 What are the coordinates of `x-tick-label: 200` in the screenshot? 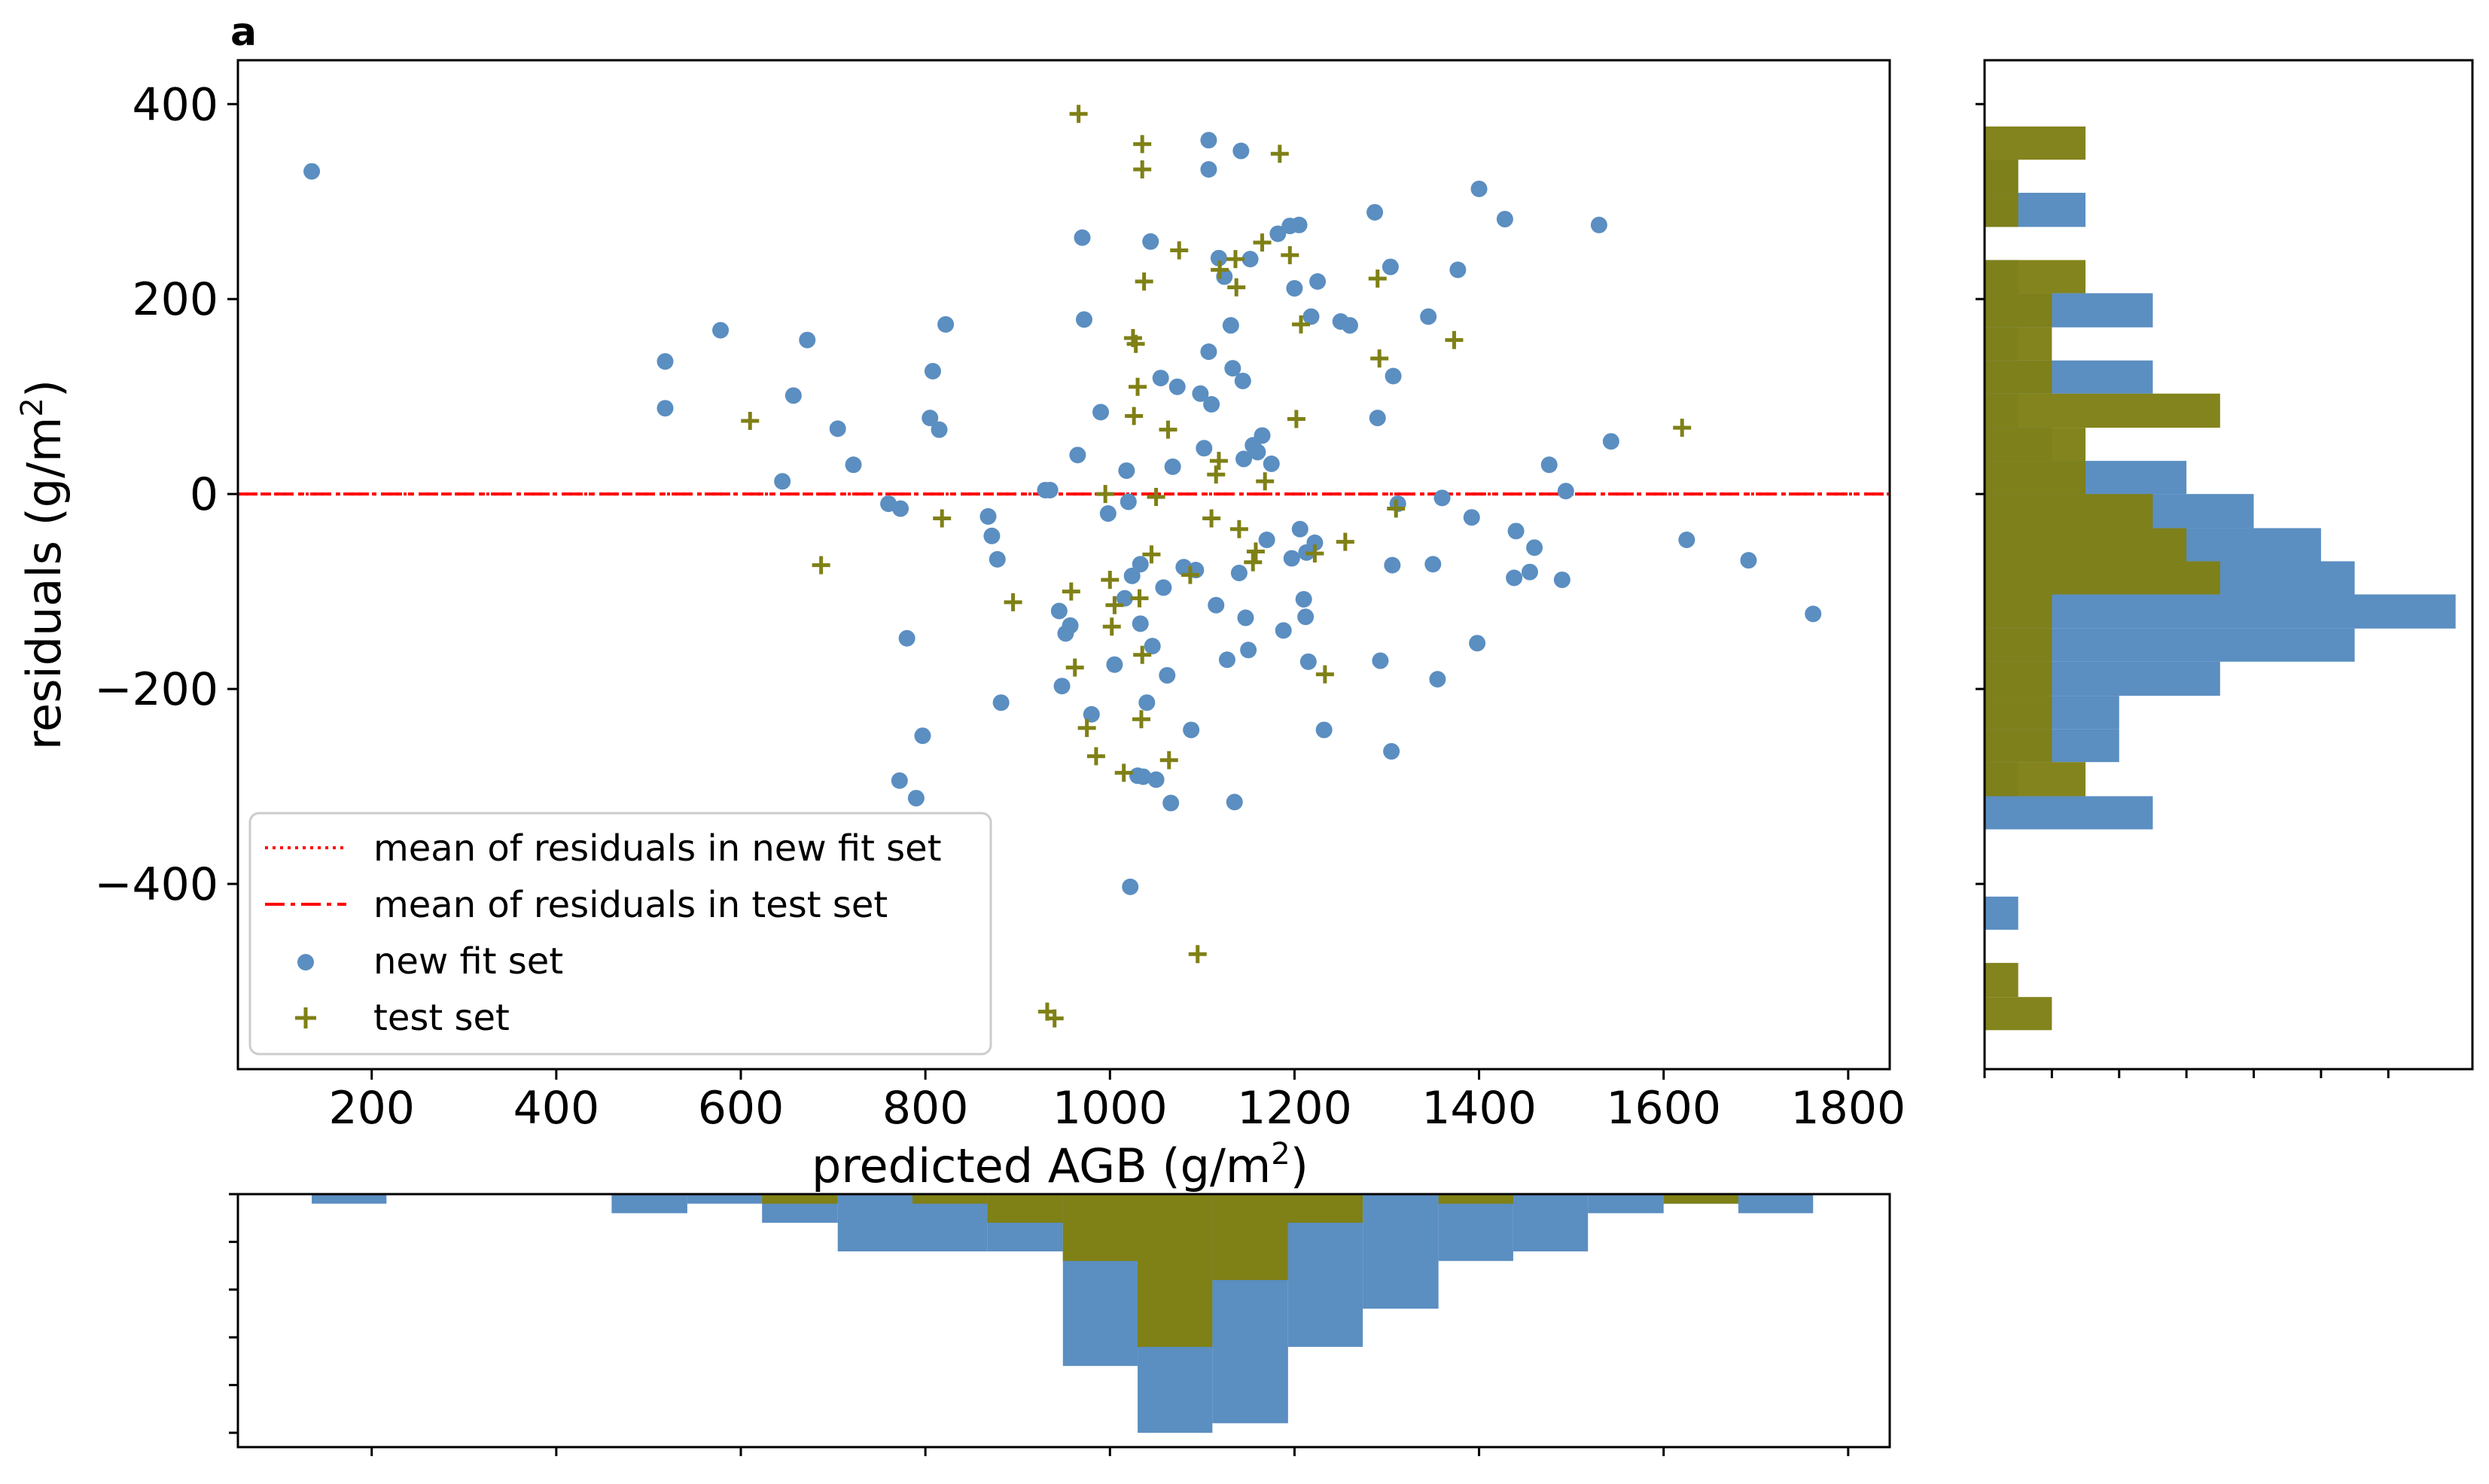 It's located at (371, 1108).